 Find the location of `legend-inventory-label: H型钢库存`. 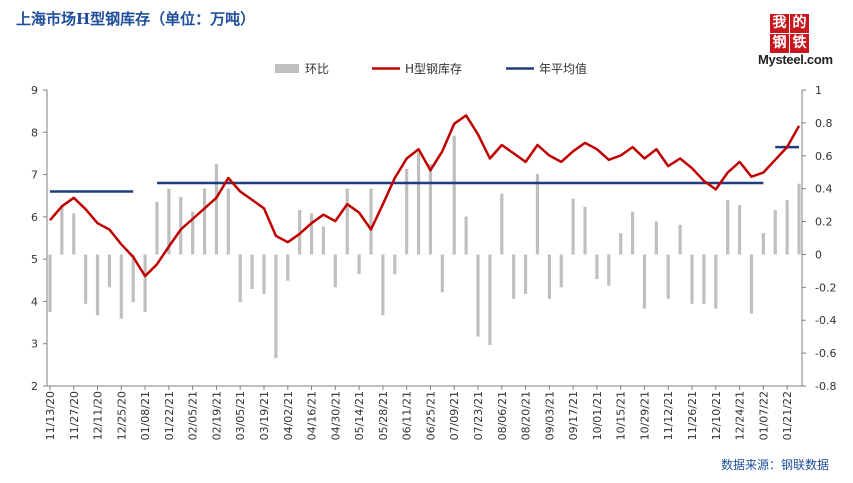

legend-inventory-label: H型钢库存 is located at coordinates (433, 68).